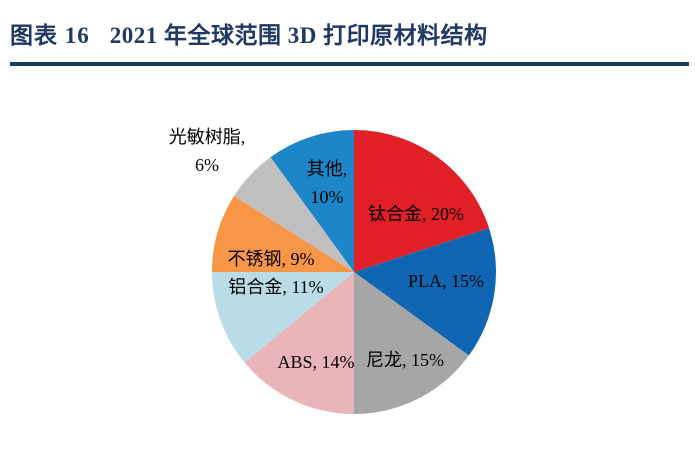 The width and height of the screenshot is (695, 469). What do you see at coordinates (349, 64) in the screenshot?
I see `header-divider` at bounding box center [349, 64].